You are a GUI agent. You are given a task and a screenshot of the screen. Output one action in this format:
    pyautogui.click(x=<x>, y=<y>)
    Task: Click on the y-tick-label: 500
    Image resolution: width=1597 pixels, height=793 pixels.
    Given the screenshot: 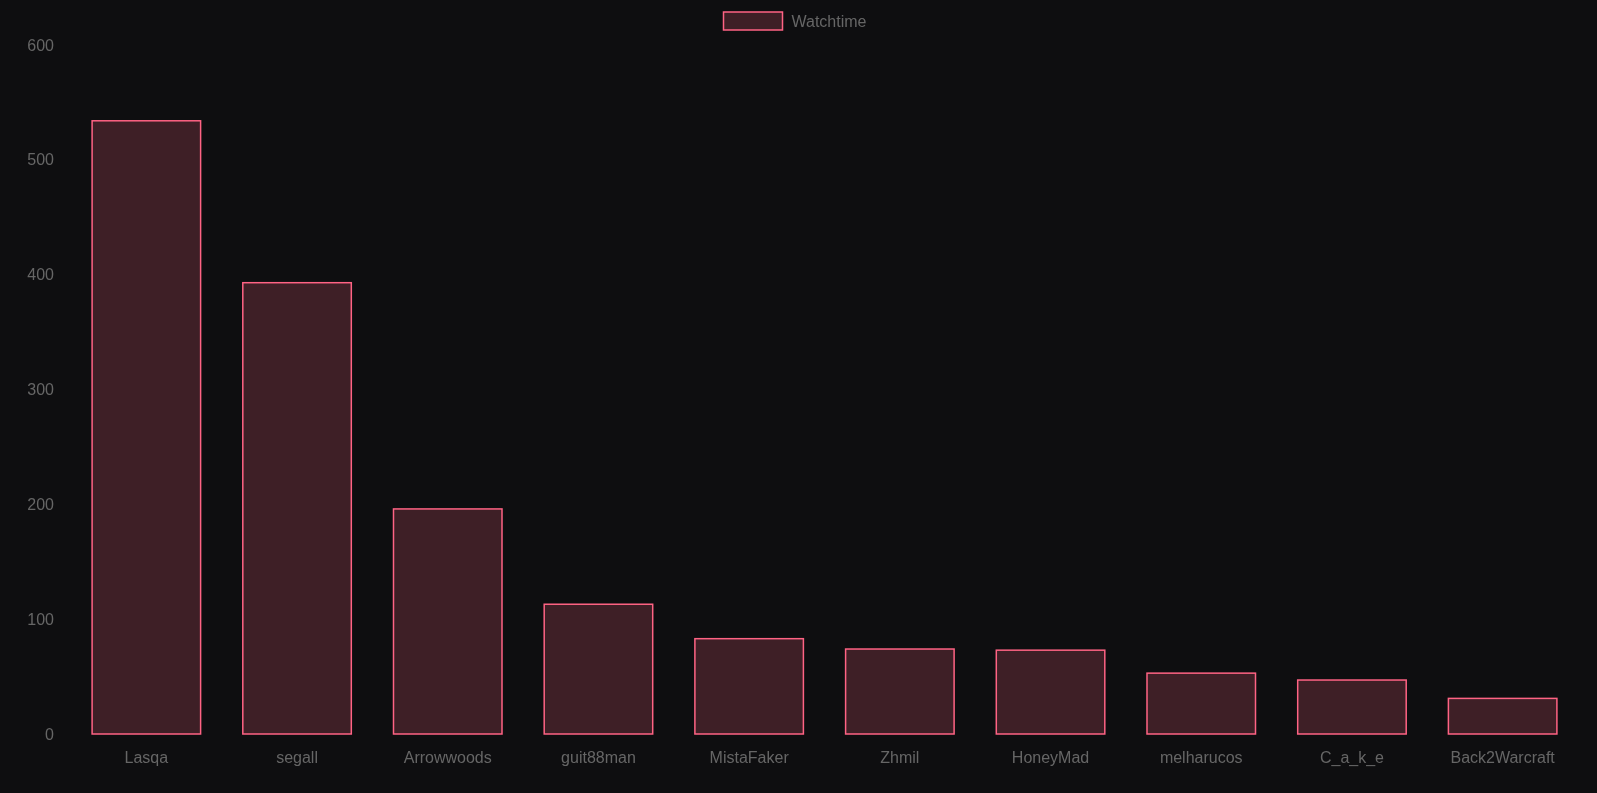 What is the action you would take?
    pyautogui.click(x=41, y=160)
    